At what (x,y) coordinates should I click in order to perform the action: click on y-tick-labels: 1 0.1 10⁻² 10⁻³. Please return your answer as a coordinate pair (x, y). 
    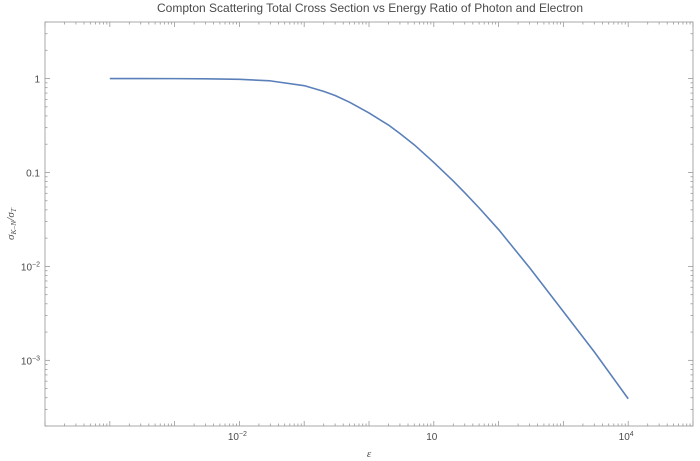
    Looking at the image, I should click on (31, 221).